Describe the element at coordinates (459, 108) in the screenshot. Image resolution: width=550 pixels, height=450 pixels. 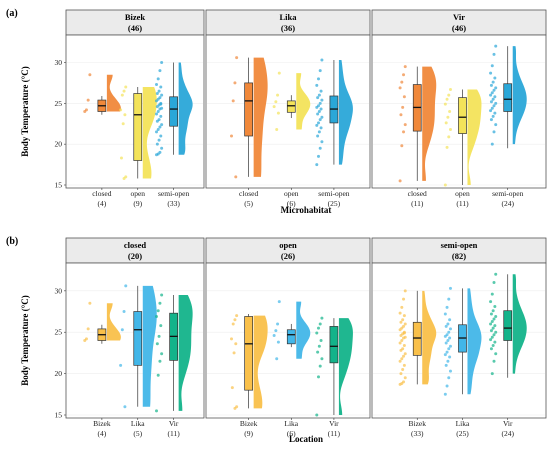
I see `facet-panel: Vir(46)closed(11)open(11)semi-open(24)` at that location.